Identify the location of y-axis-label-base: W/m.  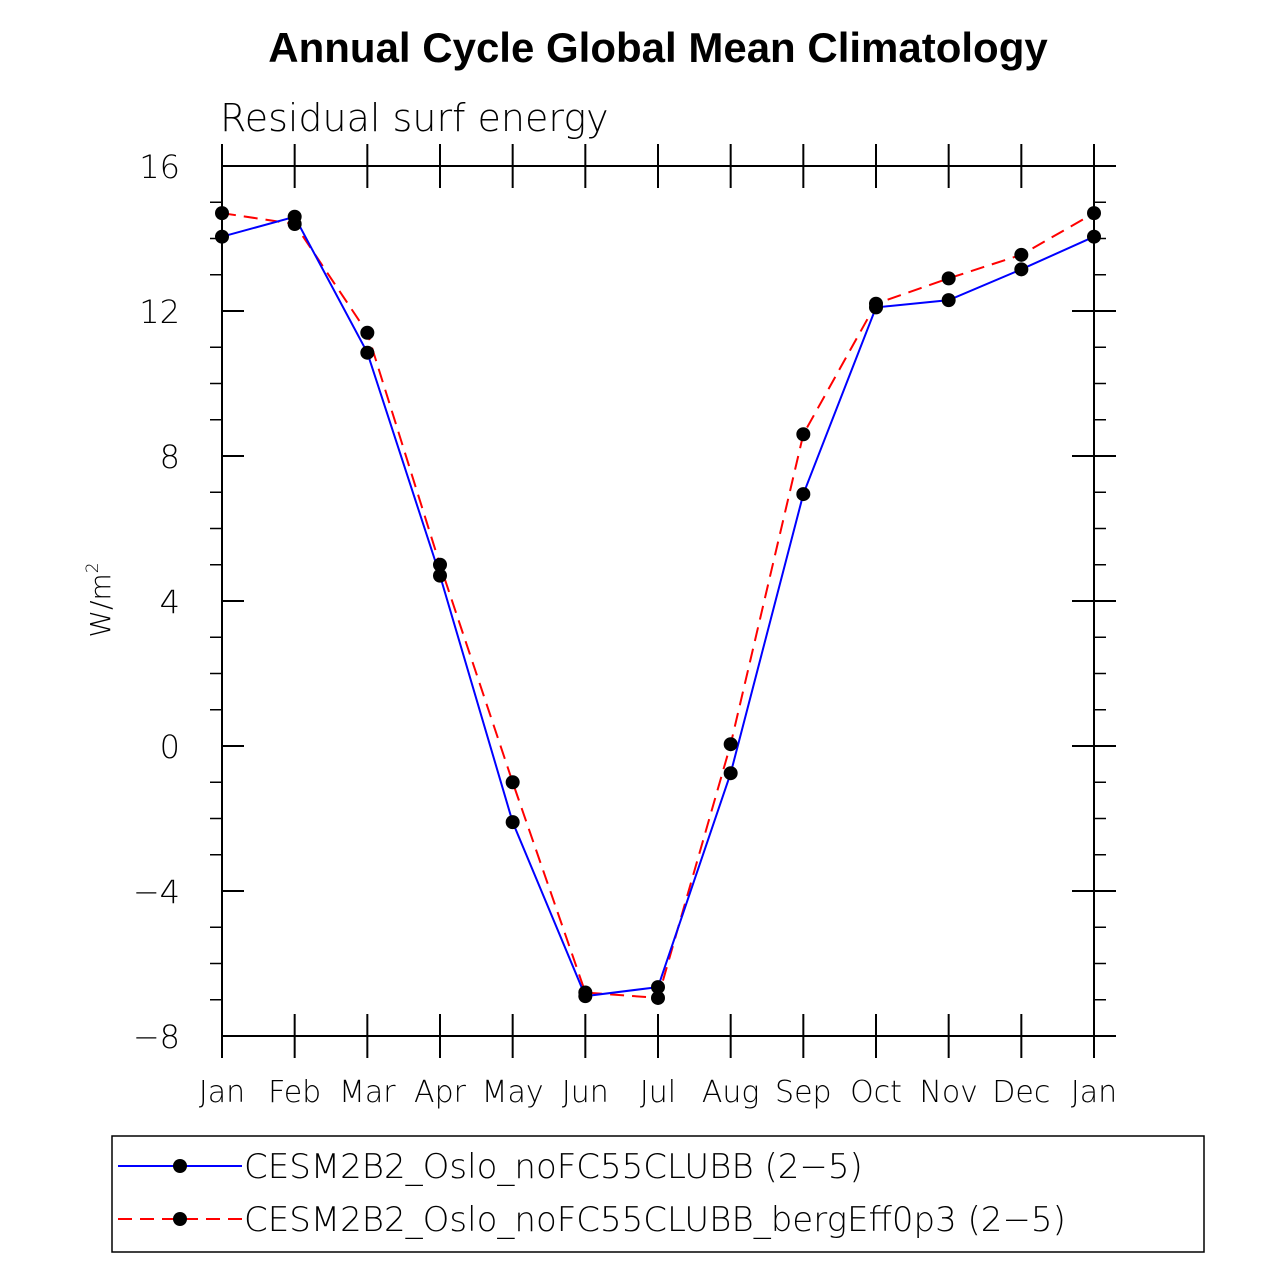
(100, 605).